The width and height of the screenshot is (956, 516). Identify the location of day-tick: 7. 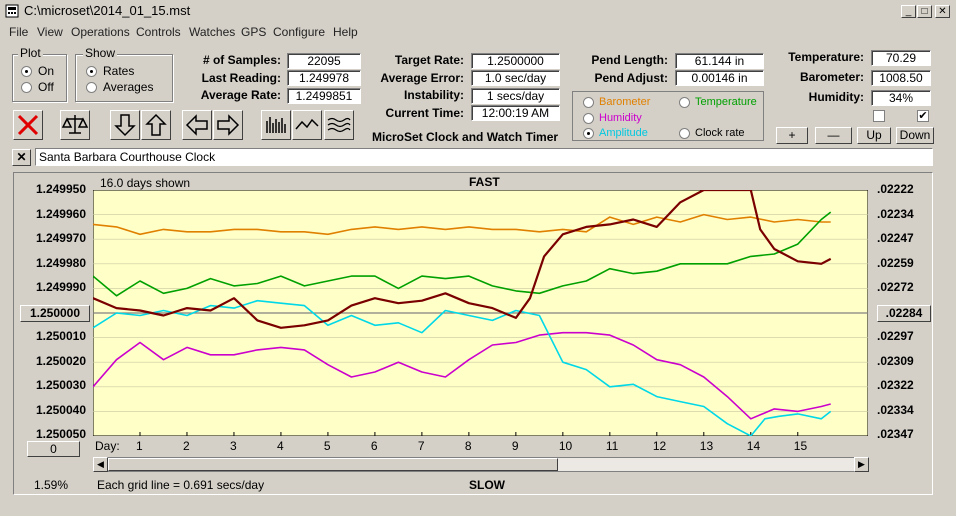
(421, 446).